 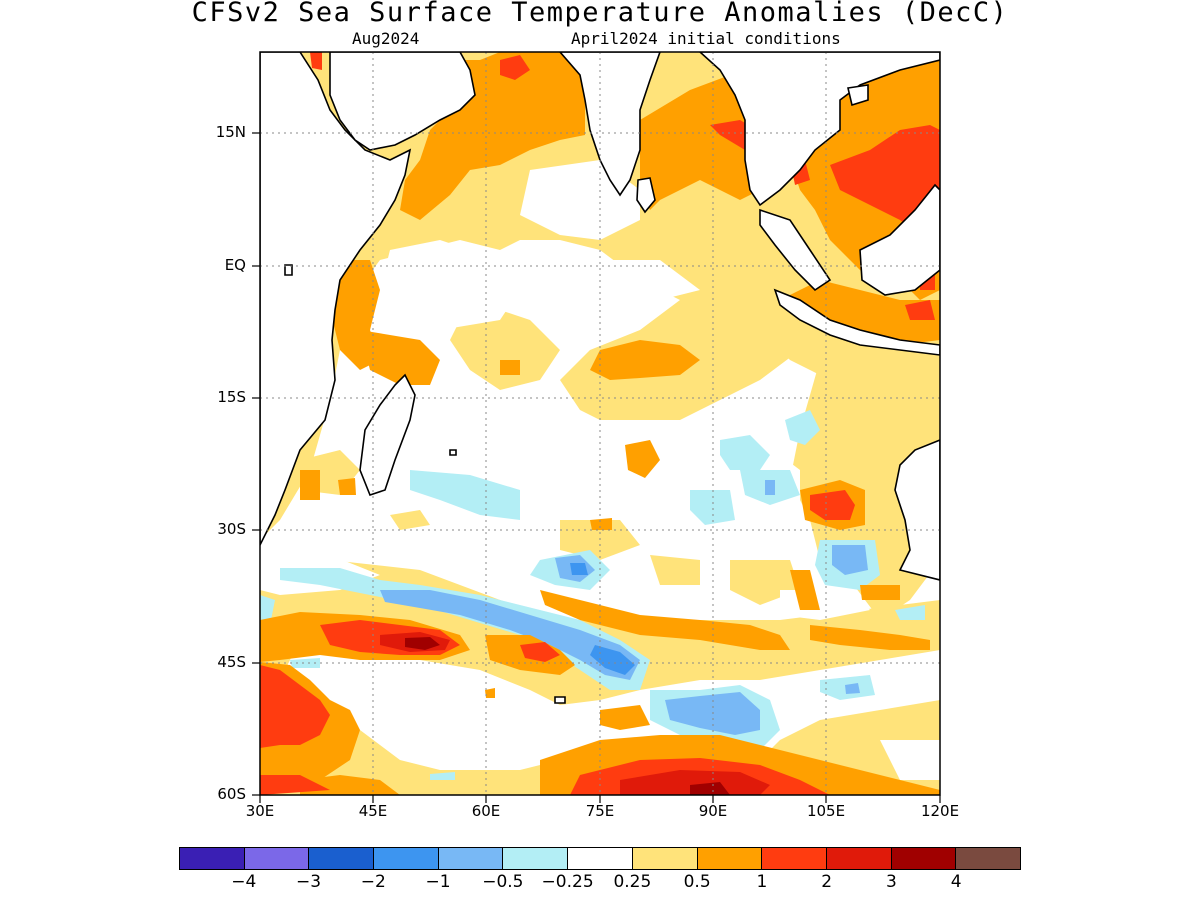 I want to click on lat-label-60s: 60S, so click(x=231, y=794).